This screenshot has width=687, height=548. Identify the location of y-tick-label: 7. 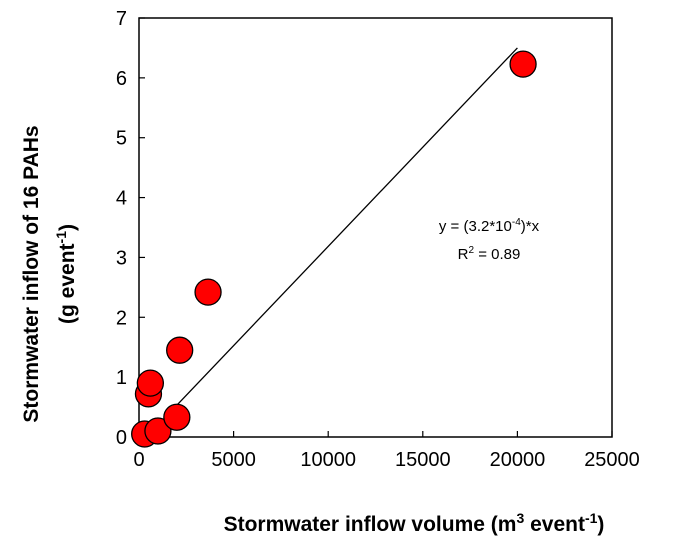
(121, 19).